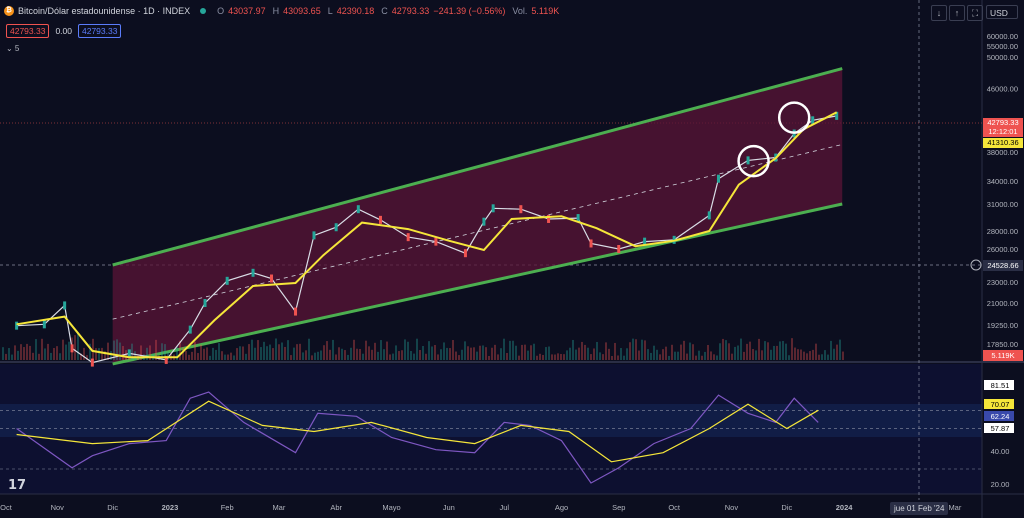 This screenshot has width=1024, height=518. Describe the element at coordinates (100, 31) in the screenshot. I see `ask-price: 42793.33` at that location.